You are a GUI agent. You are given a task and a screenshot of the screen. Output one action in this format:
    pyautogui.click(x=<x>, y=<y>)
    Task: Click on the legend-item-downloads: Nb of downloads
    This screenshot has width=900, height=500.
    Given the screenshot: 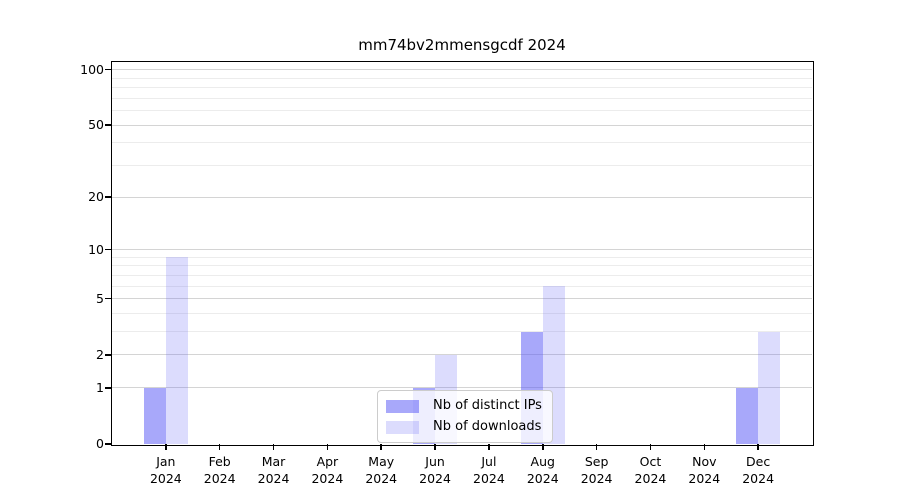 What is the action you would take?
    pyautogui.click(x=464, y=427)
    